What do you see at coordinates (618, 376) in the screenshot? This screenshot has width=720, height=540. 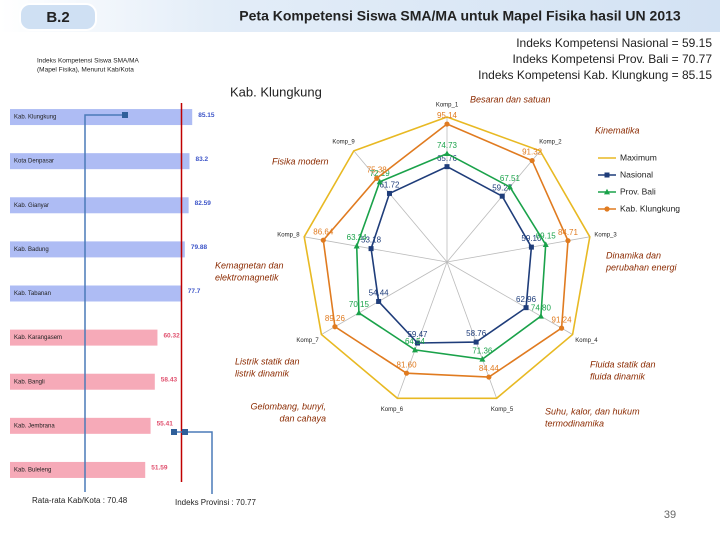 I see `topic-annotation: fluida dinamik` at bounding box center [618, 376].